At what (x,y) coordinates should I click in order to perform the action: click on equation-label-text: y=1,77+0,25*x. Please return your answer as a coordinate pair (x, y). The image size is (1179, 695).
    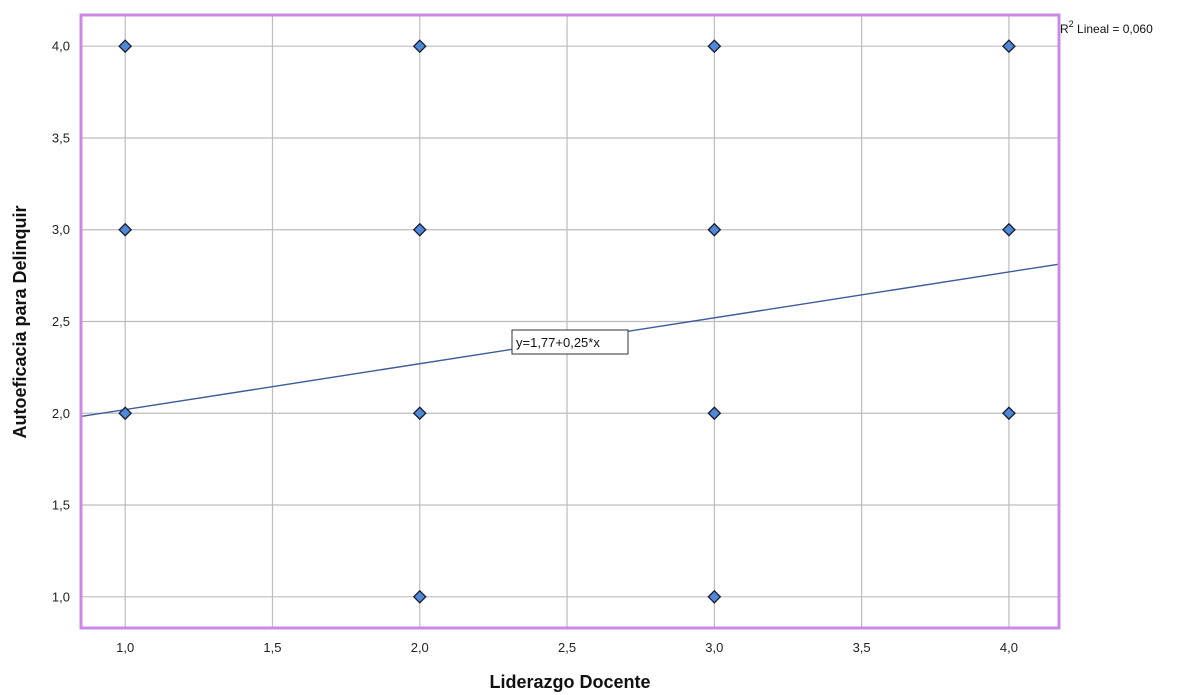
    Looking at the image, I should click on (558, 342).